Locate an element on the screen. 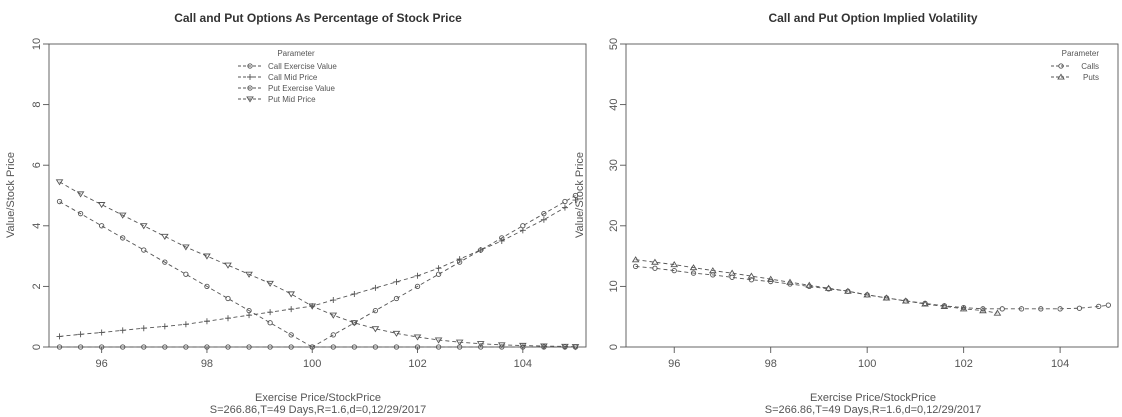  x-tick-label: 104 is located at coordinates (523, 364).